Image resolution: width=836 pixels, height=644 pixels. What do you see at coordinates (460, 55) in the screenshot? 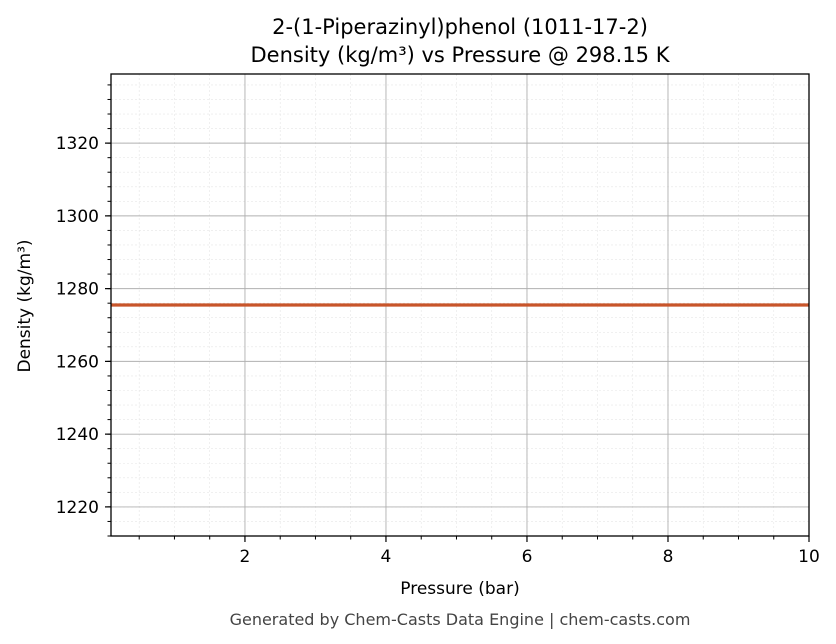
I see `chart-subtitle: Density (kg/m³) vs Pressure @ 298.15 K` at bounding box center [460, 55].